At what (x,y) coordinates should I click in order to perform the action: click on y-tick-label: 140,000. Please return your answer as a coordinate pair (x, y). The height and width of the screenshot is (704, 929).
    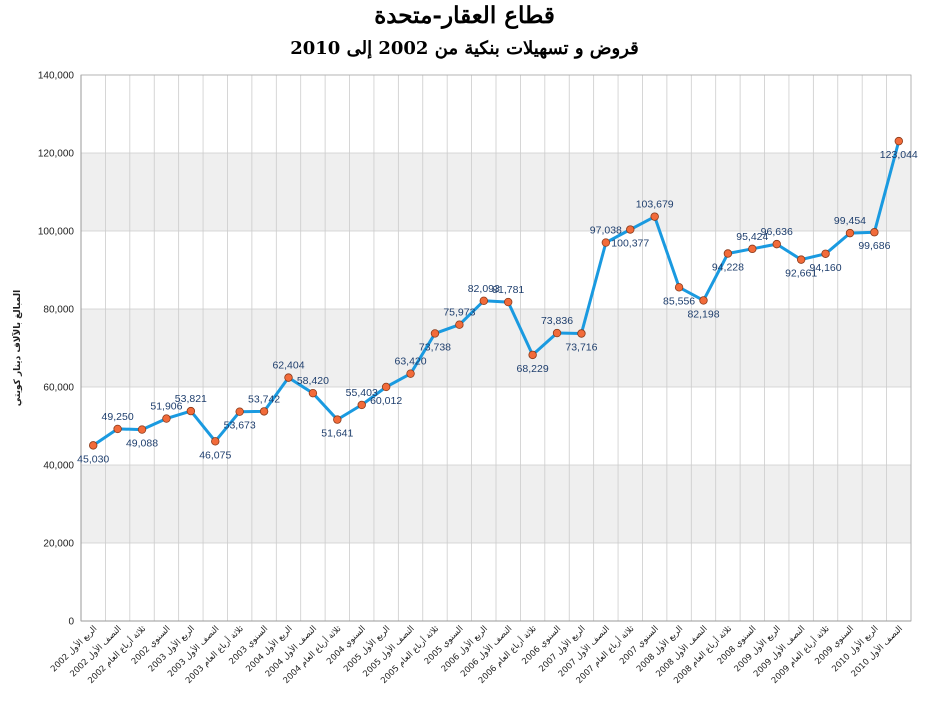
    Looking at the image, I should click on (56, 76).